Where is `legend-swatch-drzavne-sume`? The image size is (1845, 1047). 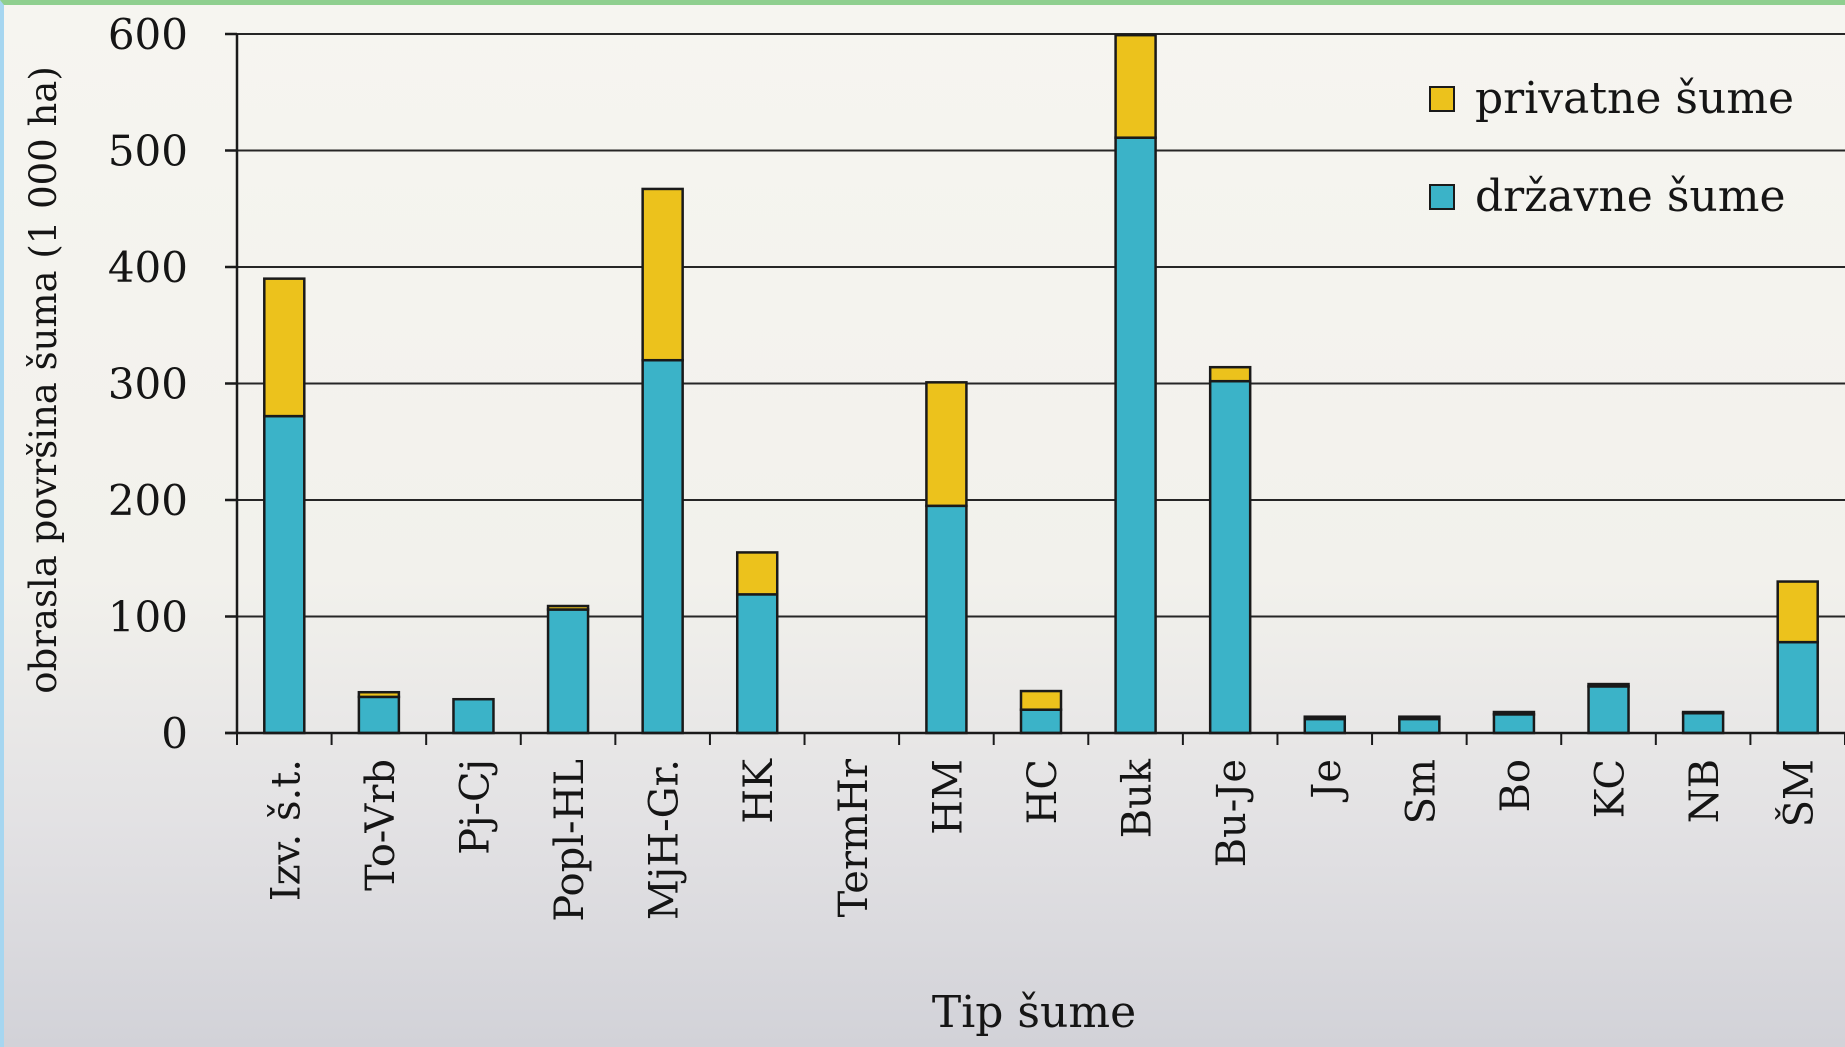 legend-swatch-drzavne-sume is located at coordinates (1442, 197).